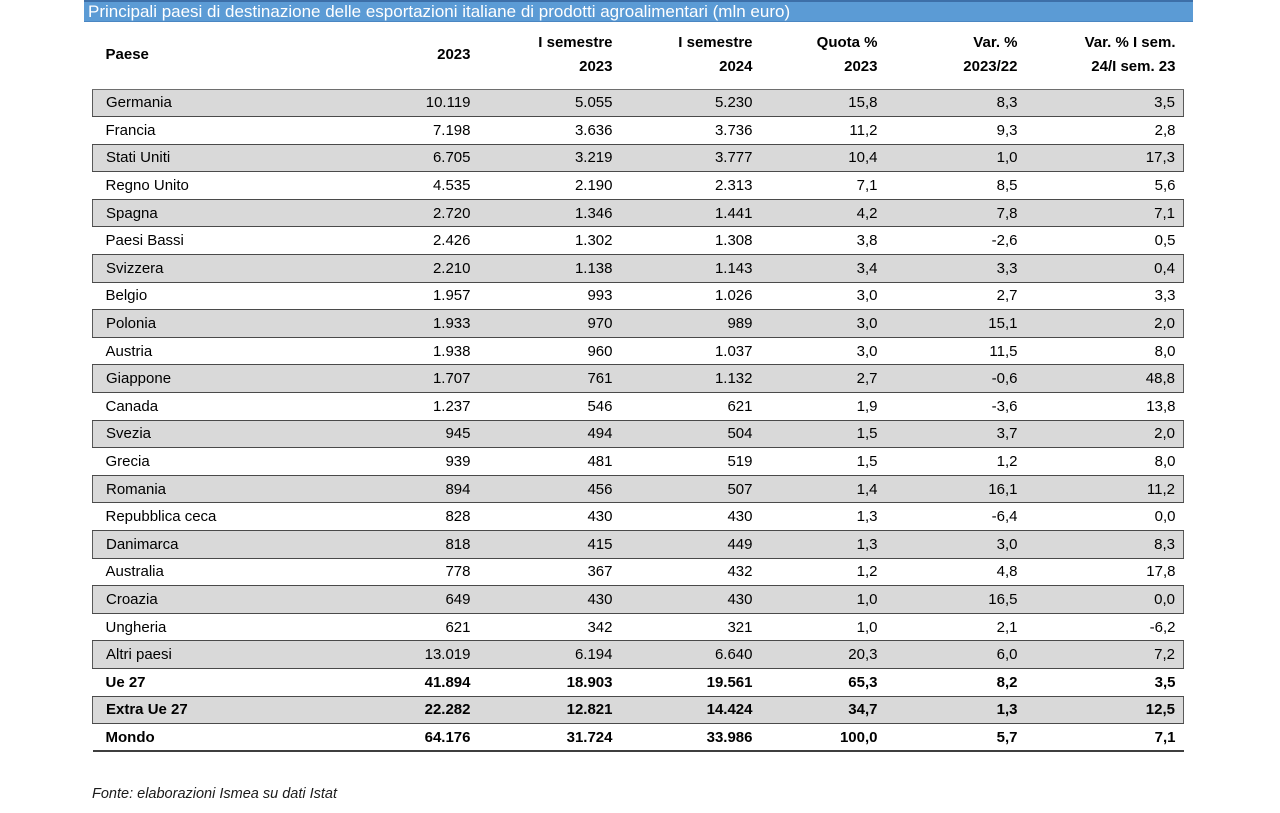 The height and width of the screenshot is (813, 1280). What do you see at coordinates (211, 654) in the screenshot?
I see `country-cell: Altri paesi` at bounding box center [211, 654].